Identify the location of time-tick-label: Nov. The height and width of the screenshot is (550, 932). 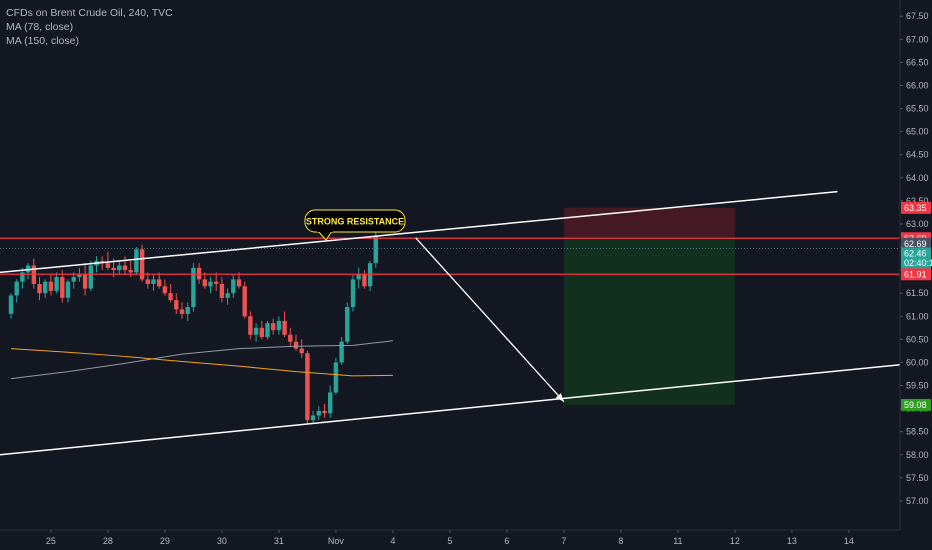
(336, 541).